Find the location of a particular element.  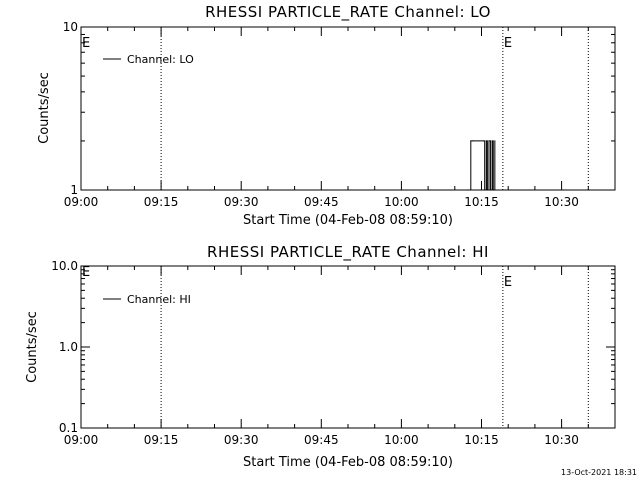

start-marker-hi: E is located at coordinates (86, 272).